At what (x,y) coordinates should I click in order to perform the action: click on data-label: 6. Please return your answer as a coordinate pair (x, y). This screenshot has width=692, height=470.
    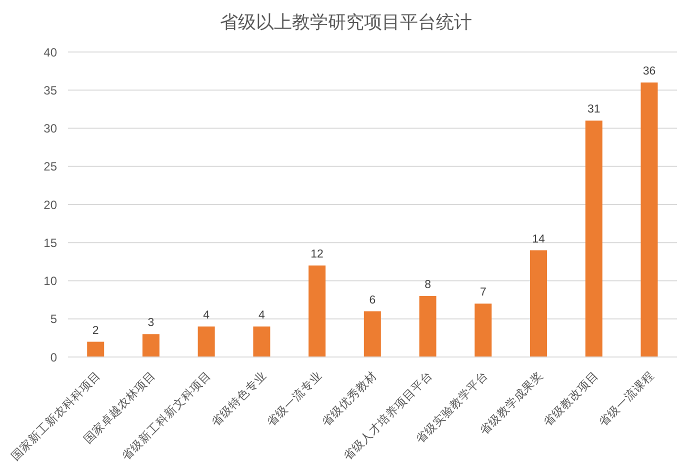
    Looking at the image, I should click on (372, 300).